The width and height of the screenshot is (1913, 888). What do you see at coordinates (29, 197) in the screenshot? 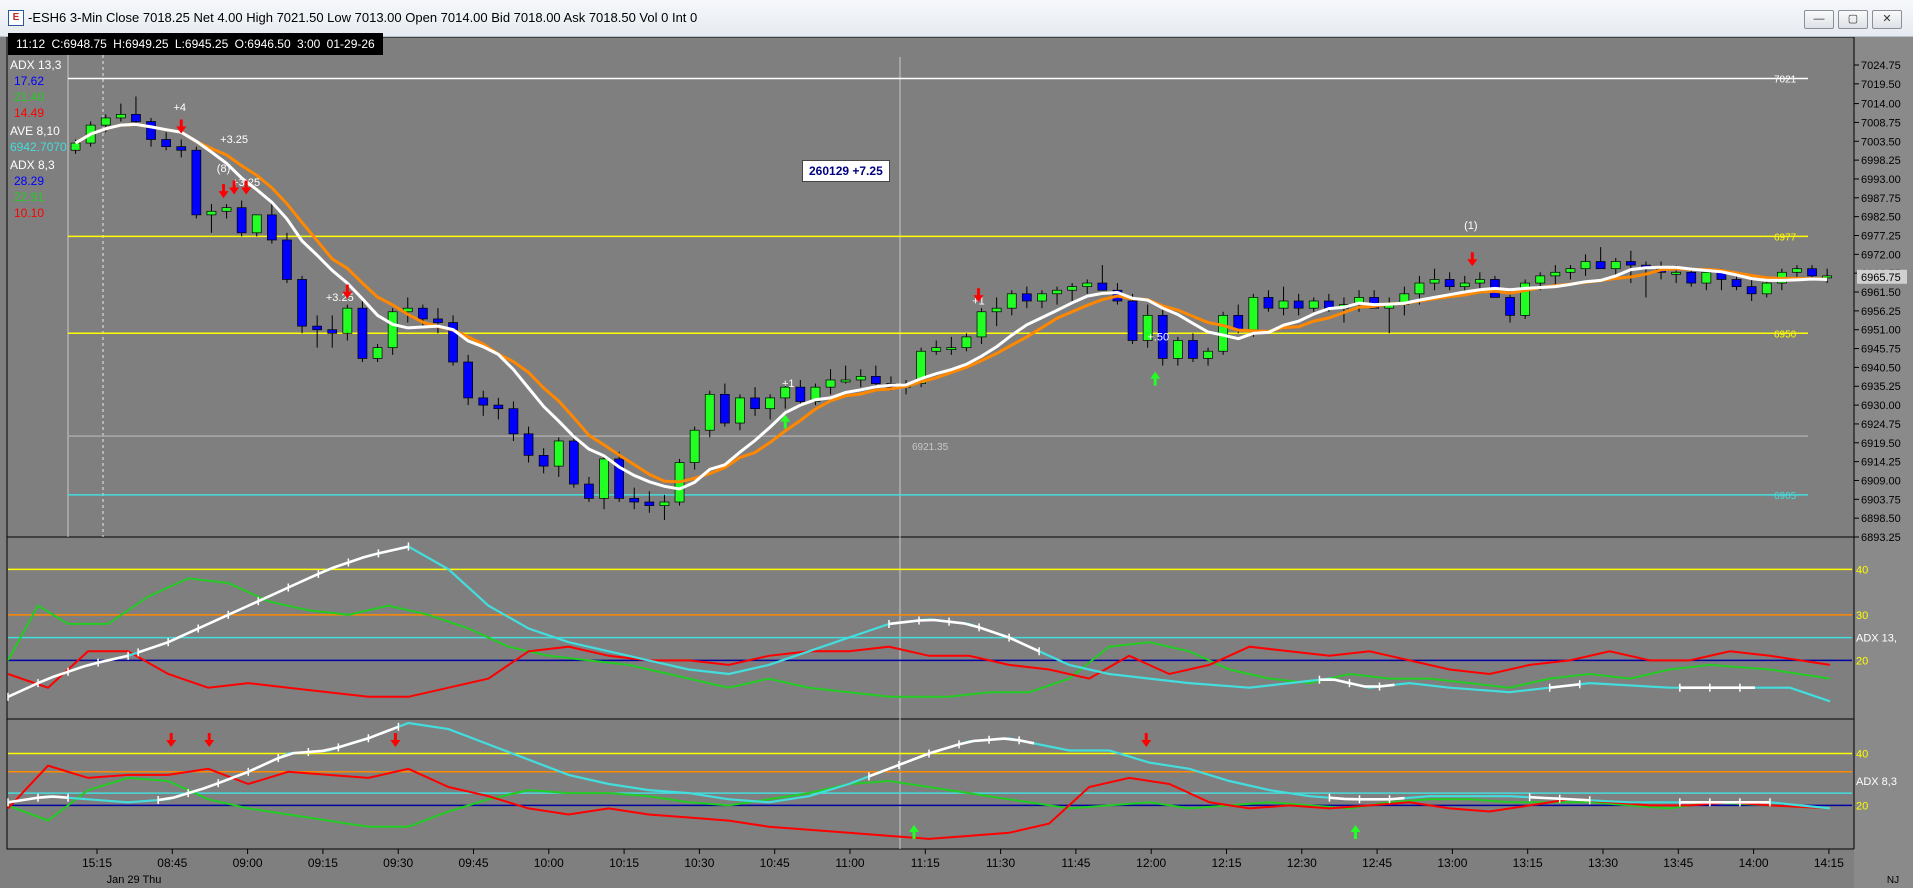
I see `legend-adx2-diplus: 22.91` at bounding box center [29, 197].